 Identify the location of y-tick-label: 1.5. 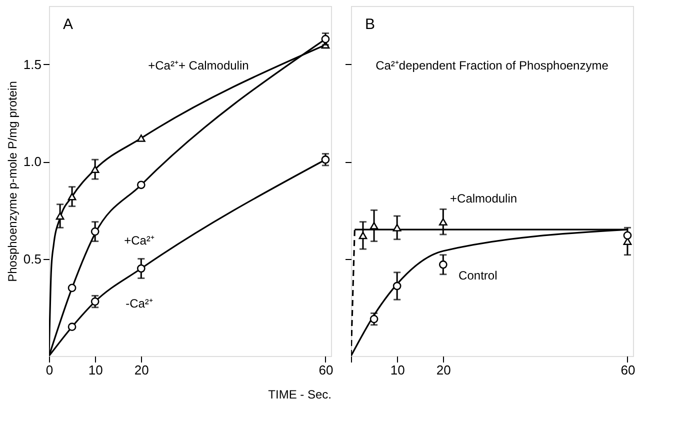
(32, 64).